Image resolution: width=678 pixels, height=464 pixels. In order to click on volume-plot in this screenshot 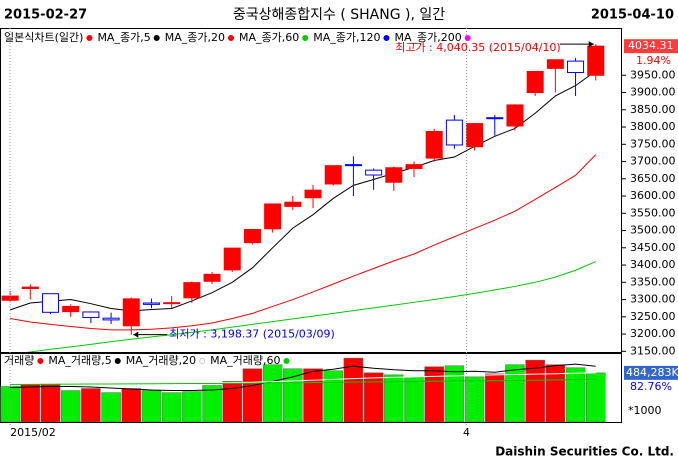, I will do `click(303, 389)`.